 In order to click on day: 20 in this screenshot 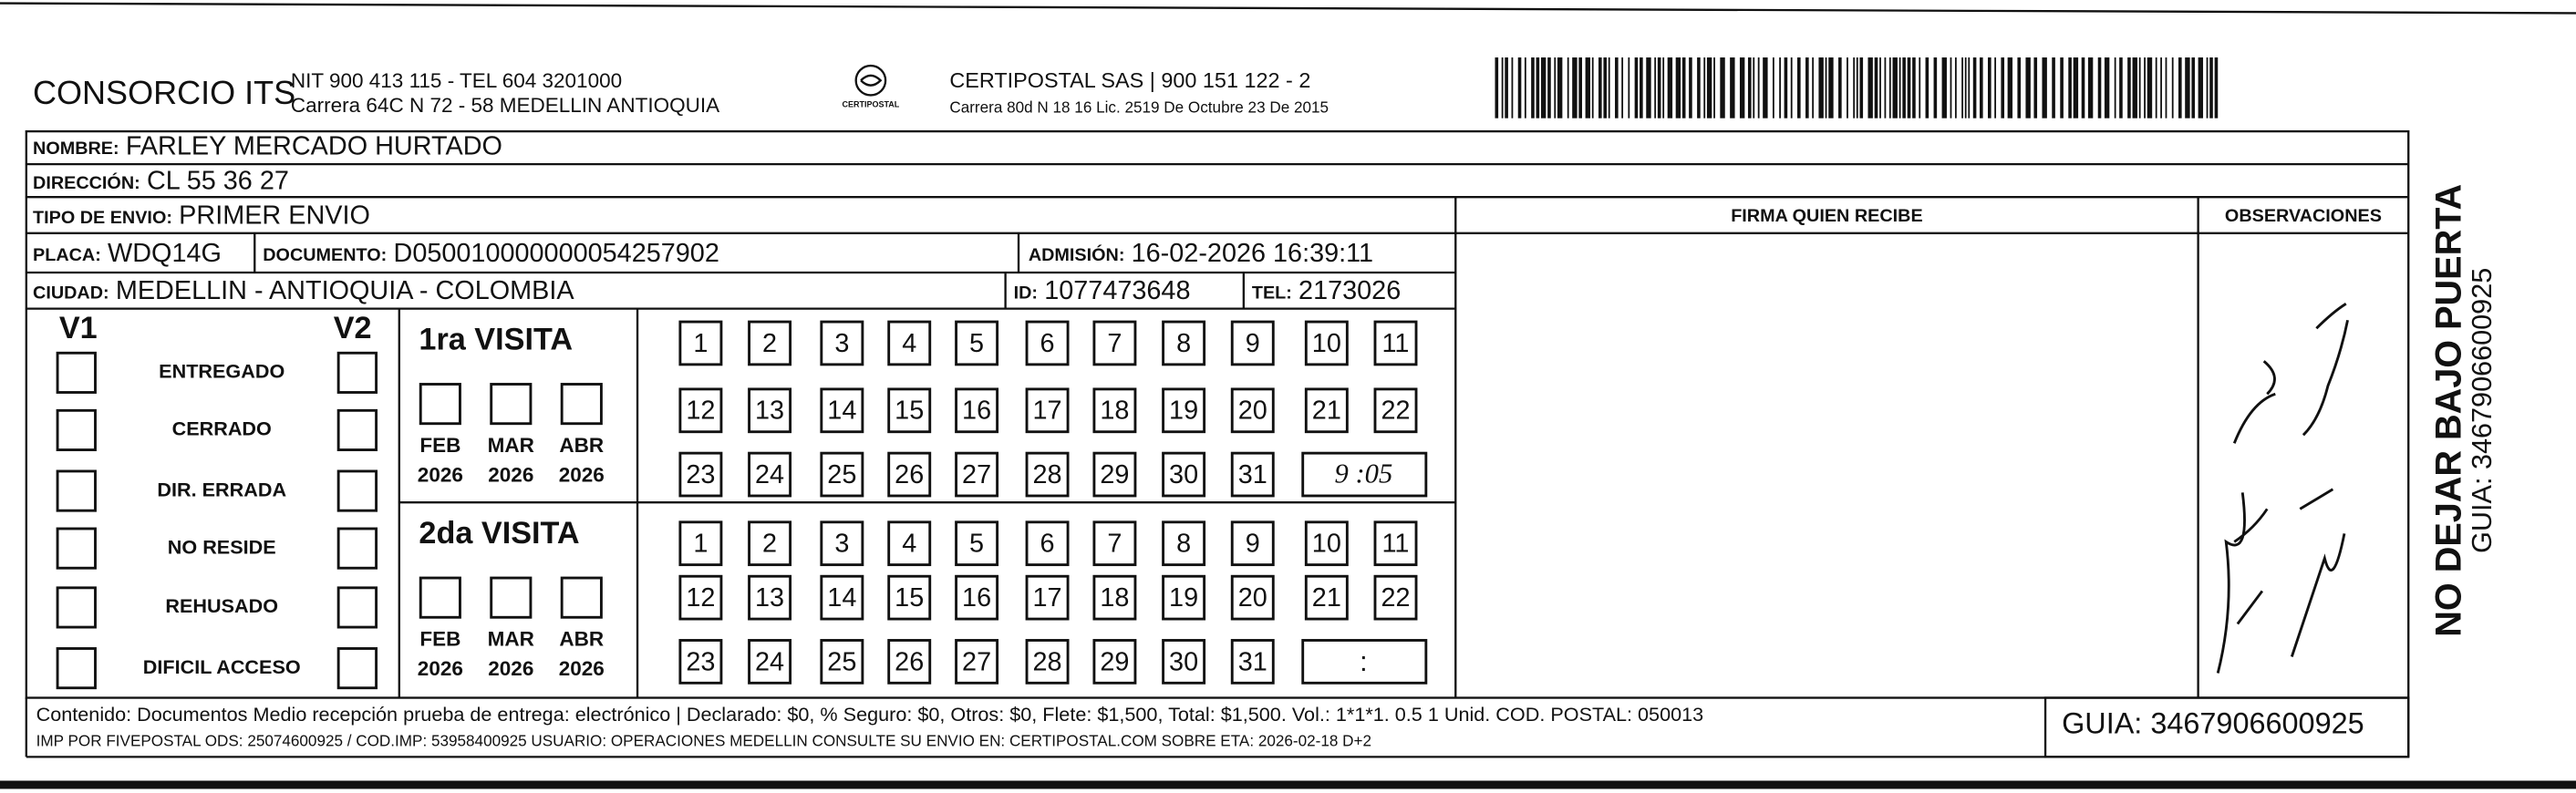, I will do `click(1252, 411)`.